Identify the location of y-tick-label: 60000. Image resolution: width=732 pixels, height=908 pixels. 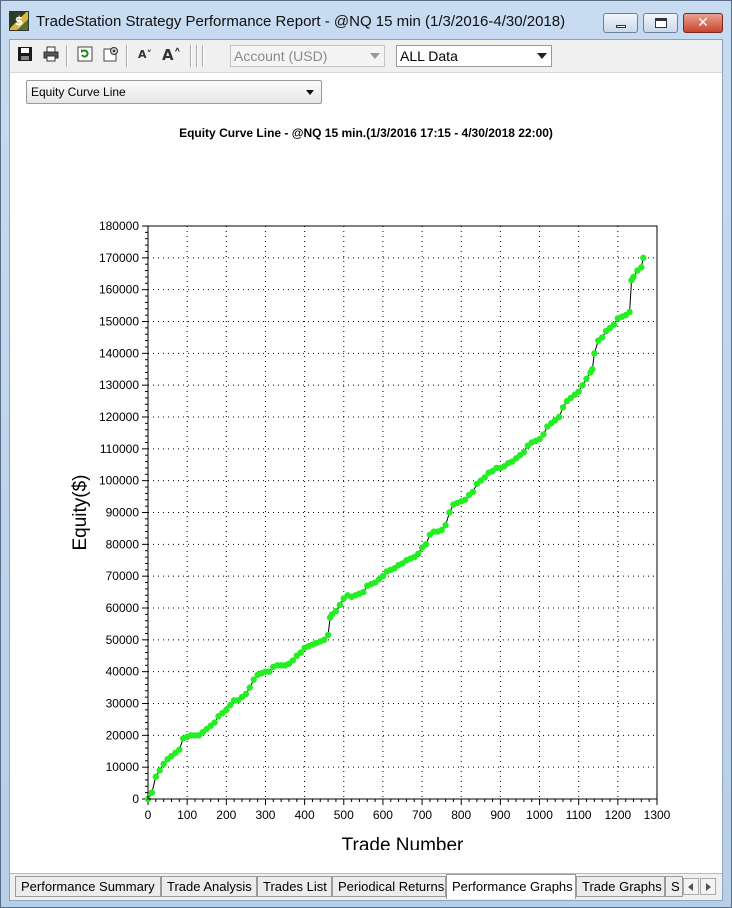
(123, 608).